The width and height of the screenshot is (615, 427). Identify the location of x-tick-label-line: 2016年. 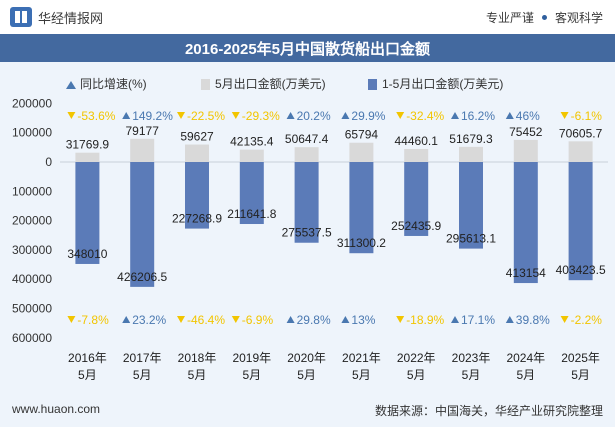
(87, 358).